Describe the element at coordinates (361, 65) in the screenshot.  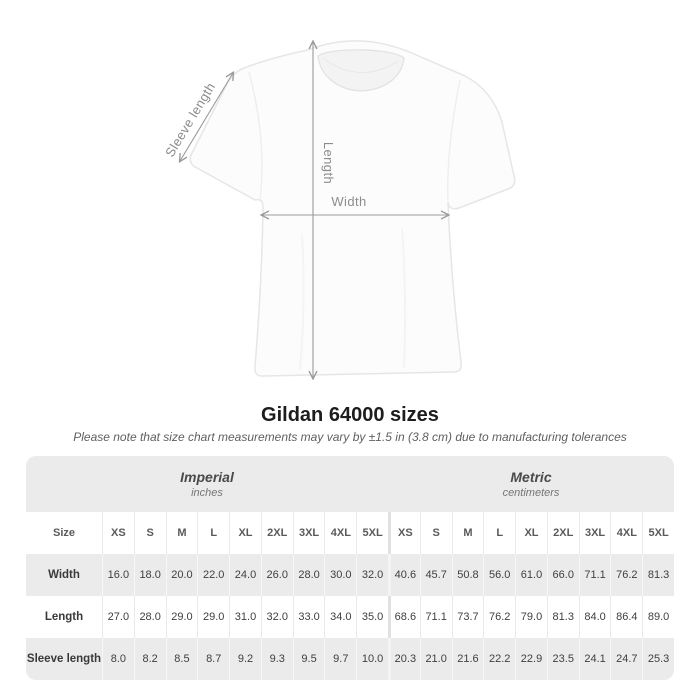
I see `collar-rib-line` at that location.